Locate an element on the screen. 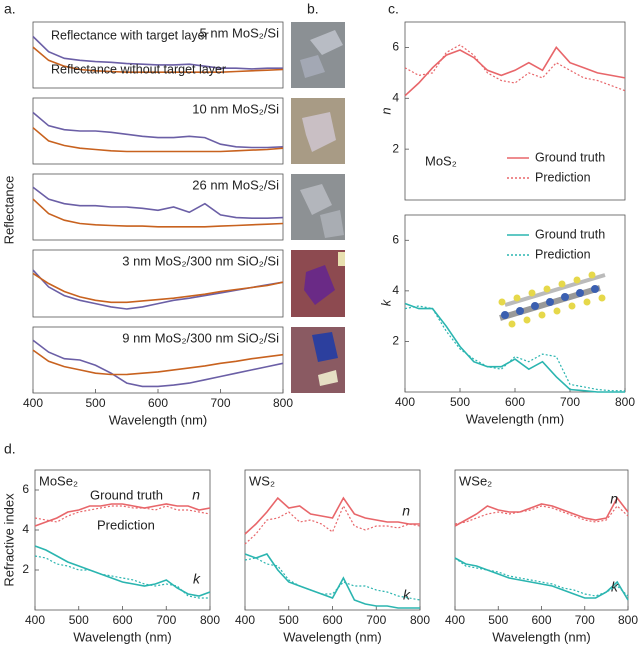 The width and height of the screenshot is (640, 647). y-axis-label: Reflectance is located at coordinates (8, 210).